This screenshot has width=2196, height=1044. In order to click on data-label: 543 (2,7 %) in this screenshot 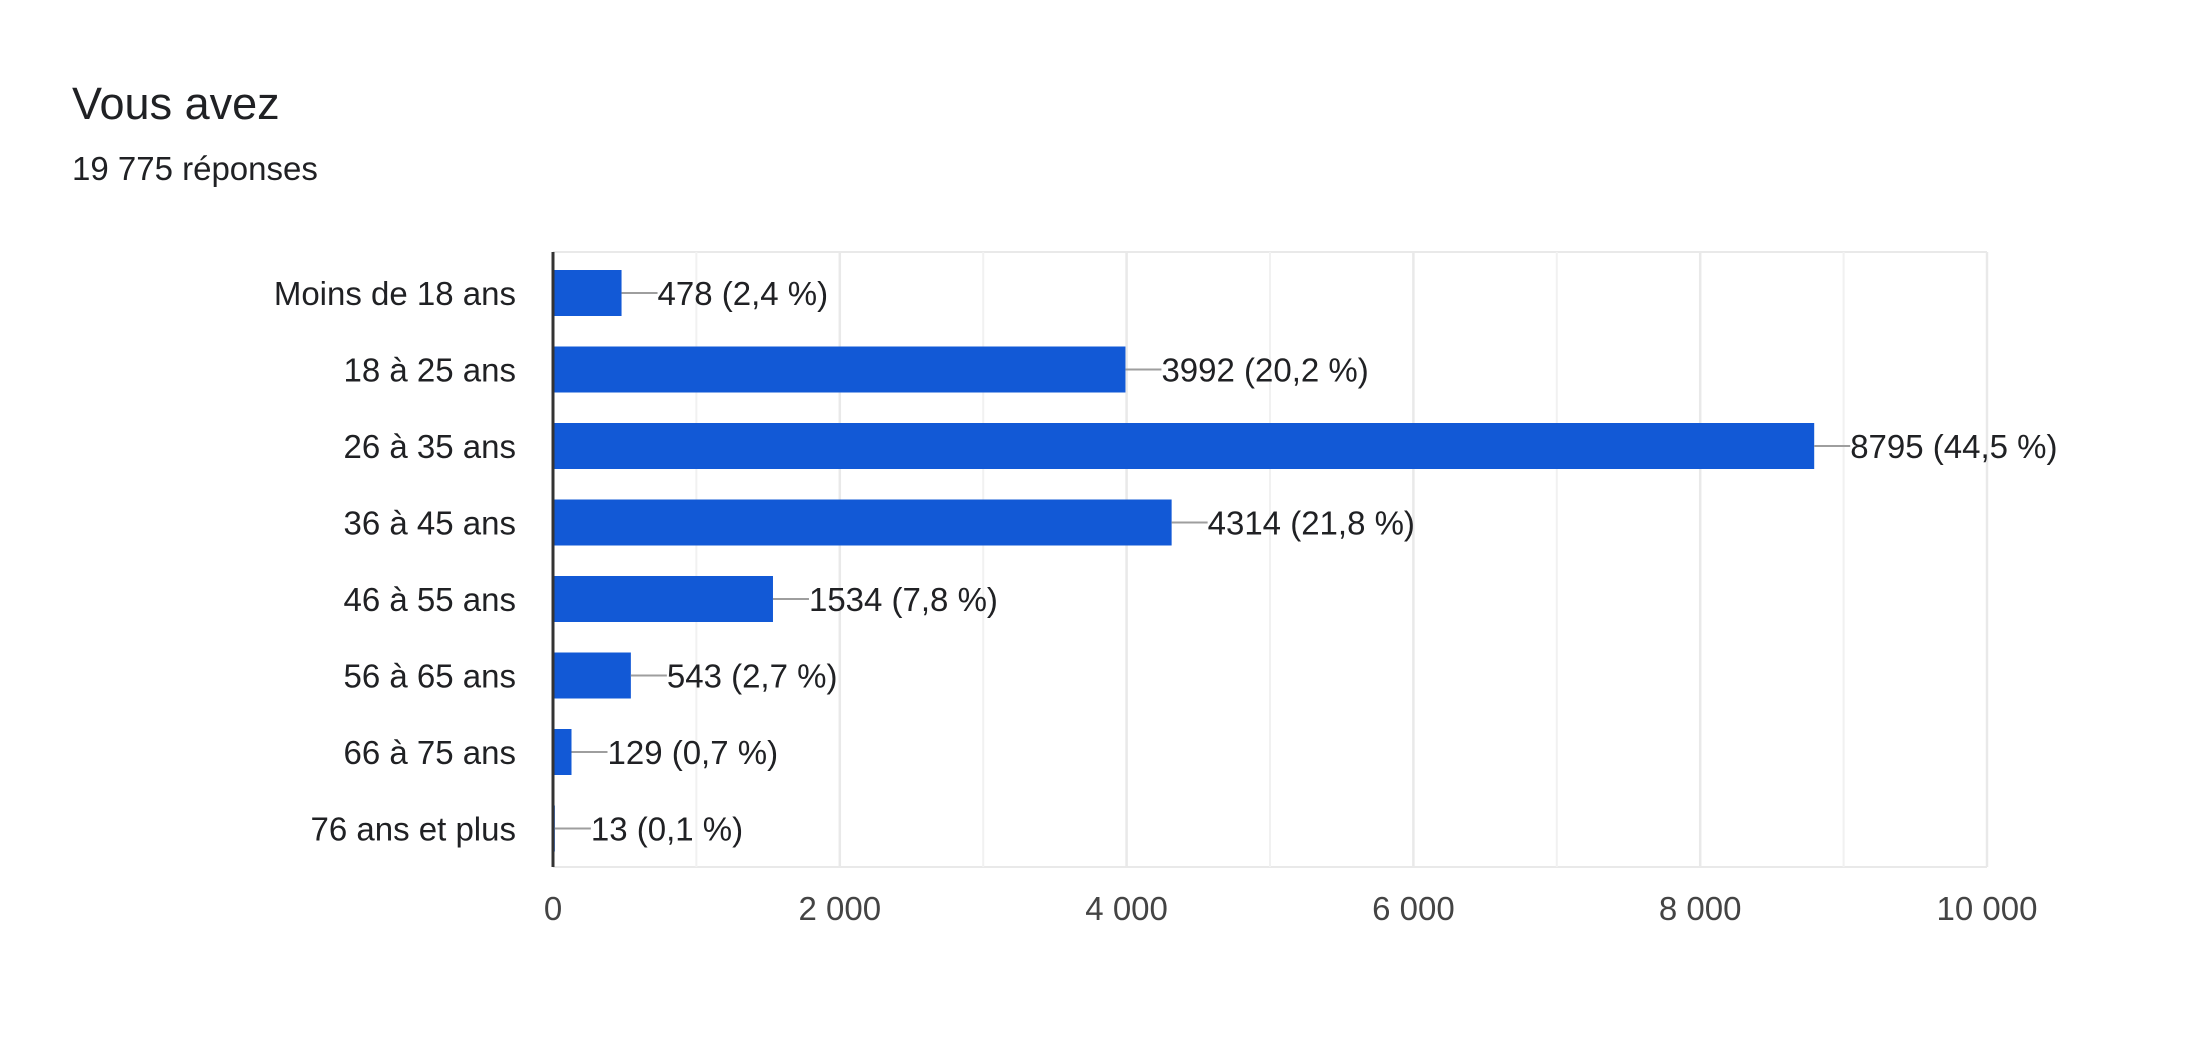, I will do `click(752, 676)`.